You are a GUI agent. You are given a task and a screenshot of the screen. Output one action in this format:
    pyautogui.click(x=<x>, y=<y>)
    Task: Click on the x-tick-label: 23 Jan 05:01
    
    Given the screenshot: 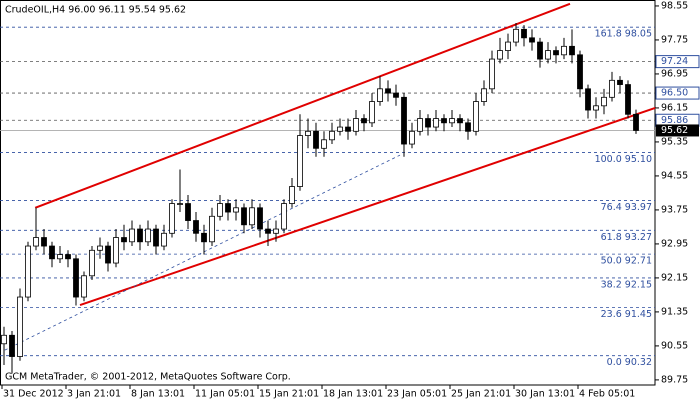 What is the action you would take?
    pyautogui.click(x=417, y=394)
    